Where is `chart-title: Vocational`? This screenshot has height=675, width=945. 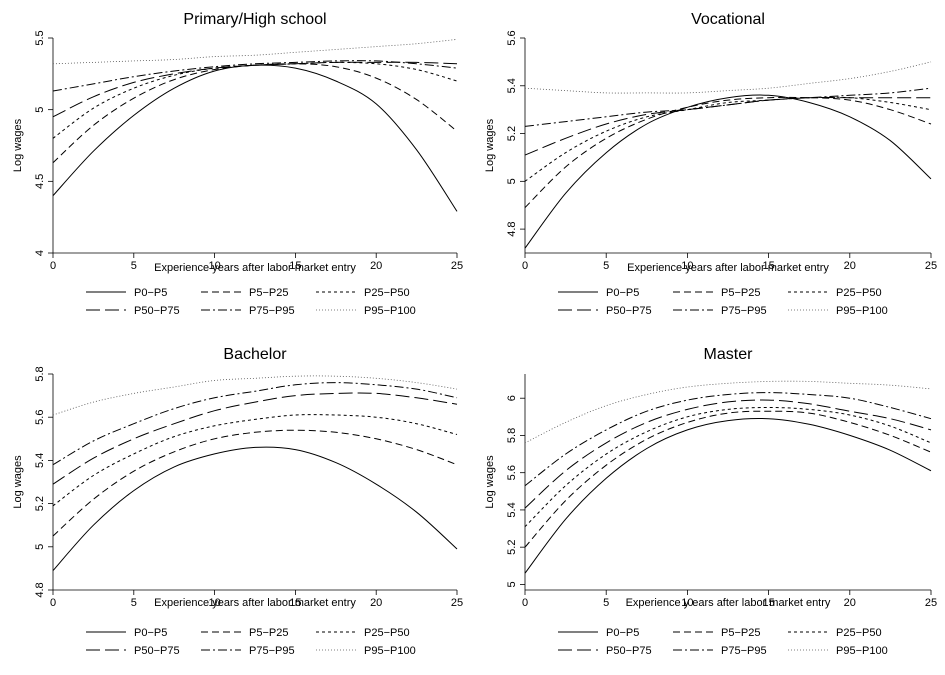
chart-title: Vocational is located at coordinates (728, 19).